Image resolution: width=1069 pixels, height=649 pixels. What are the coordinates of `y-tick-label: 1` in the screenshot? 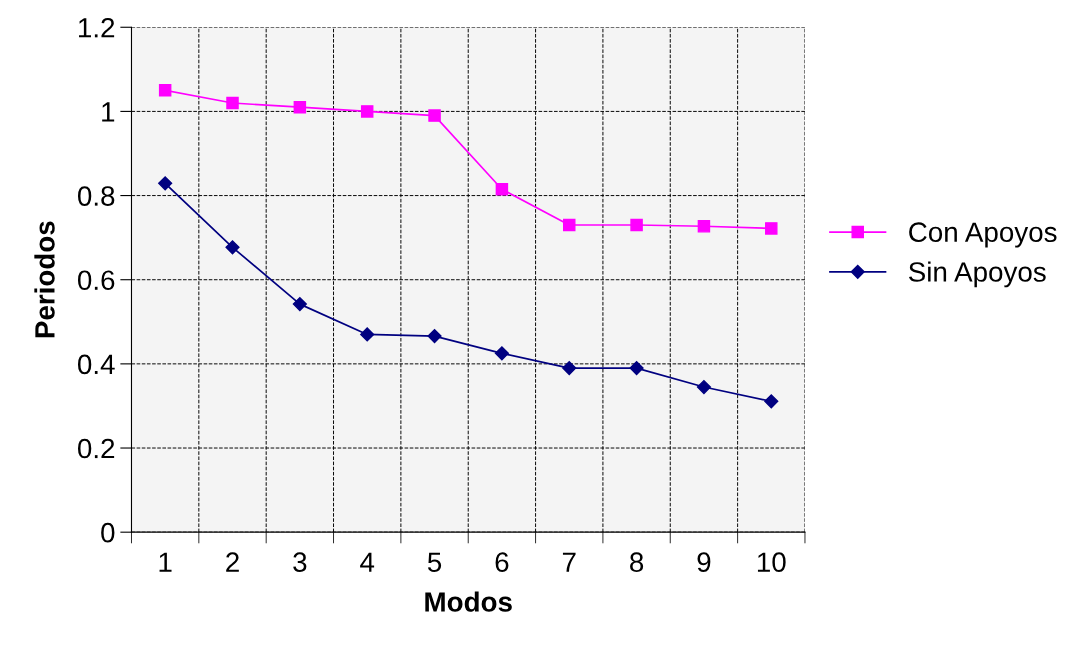 It's located at (108, 112).